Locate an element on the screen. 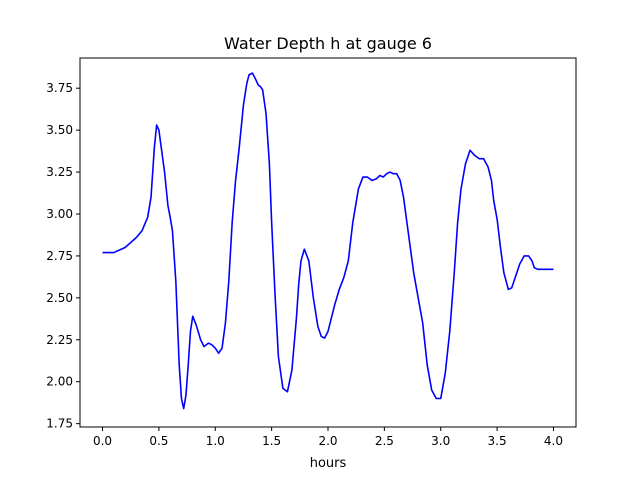 The height and width of the screenshot is (480, 640). x-axis-label: hours is located at coordinates (328, 463).